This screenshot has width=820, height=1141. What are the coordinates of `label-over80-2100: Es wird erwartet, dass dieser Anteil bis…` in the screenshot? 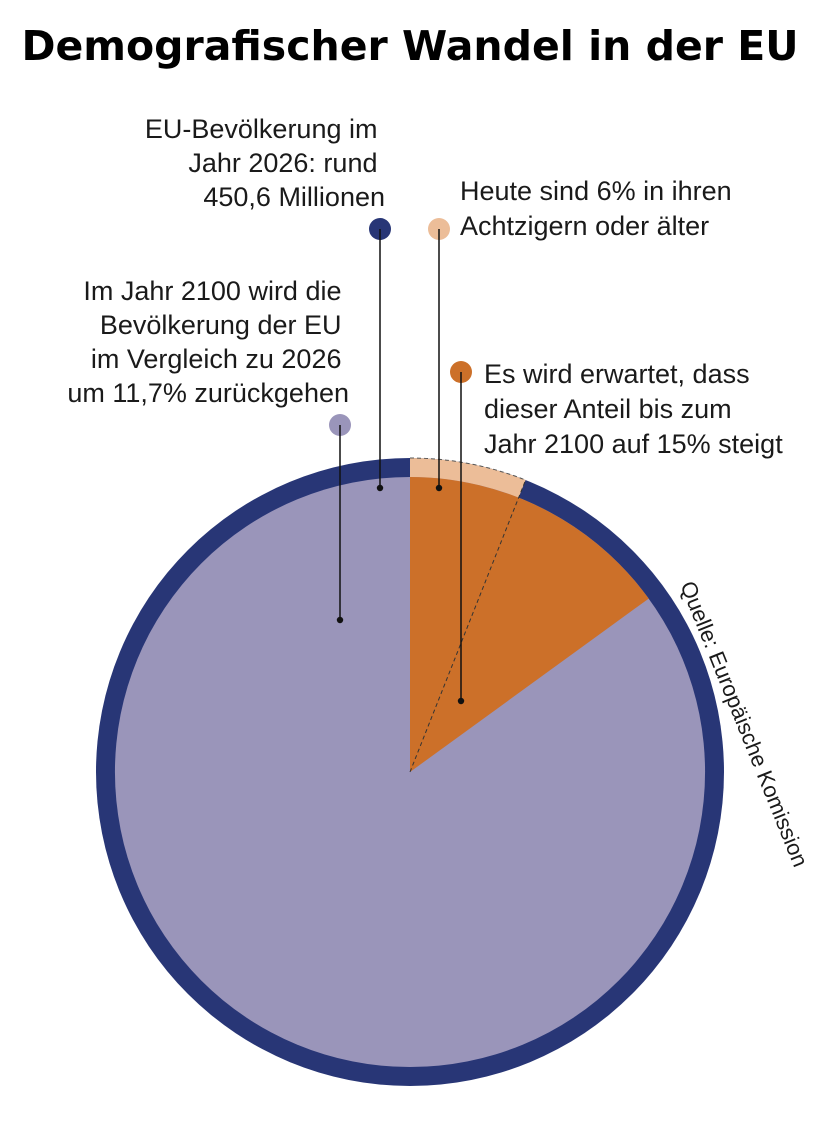 It's located at (633, 409).